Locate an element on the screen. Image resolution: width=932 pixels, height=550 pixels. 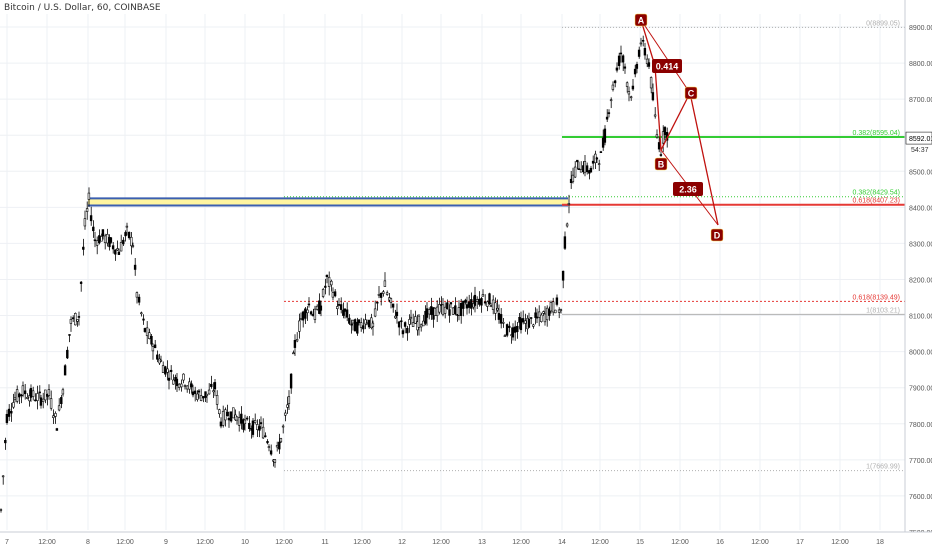
price-tick-label: 8900.00 is located at coordinates (920, 28).